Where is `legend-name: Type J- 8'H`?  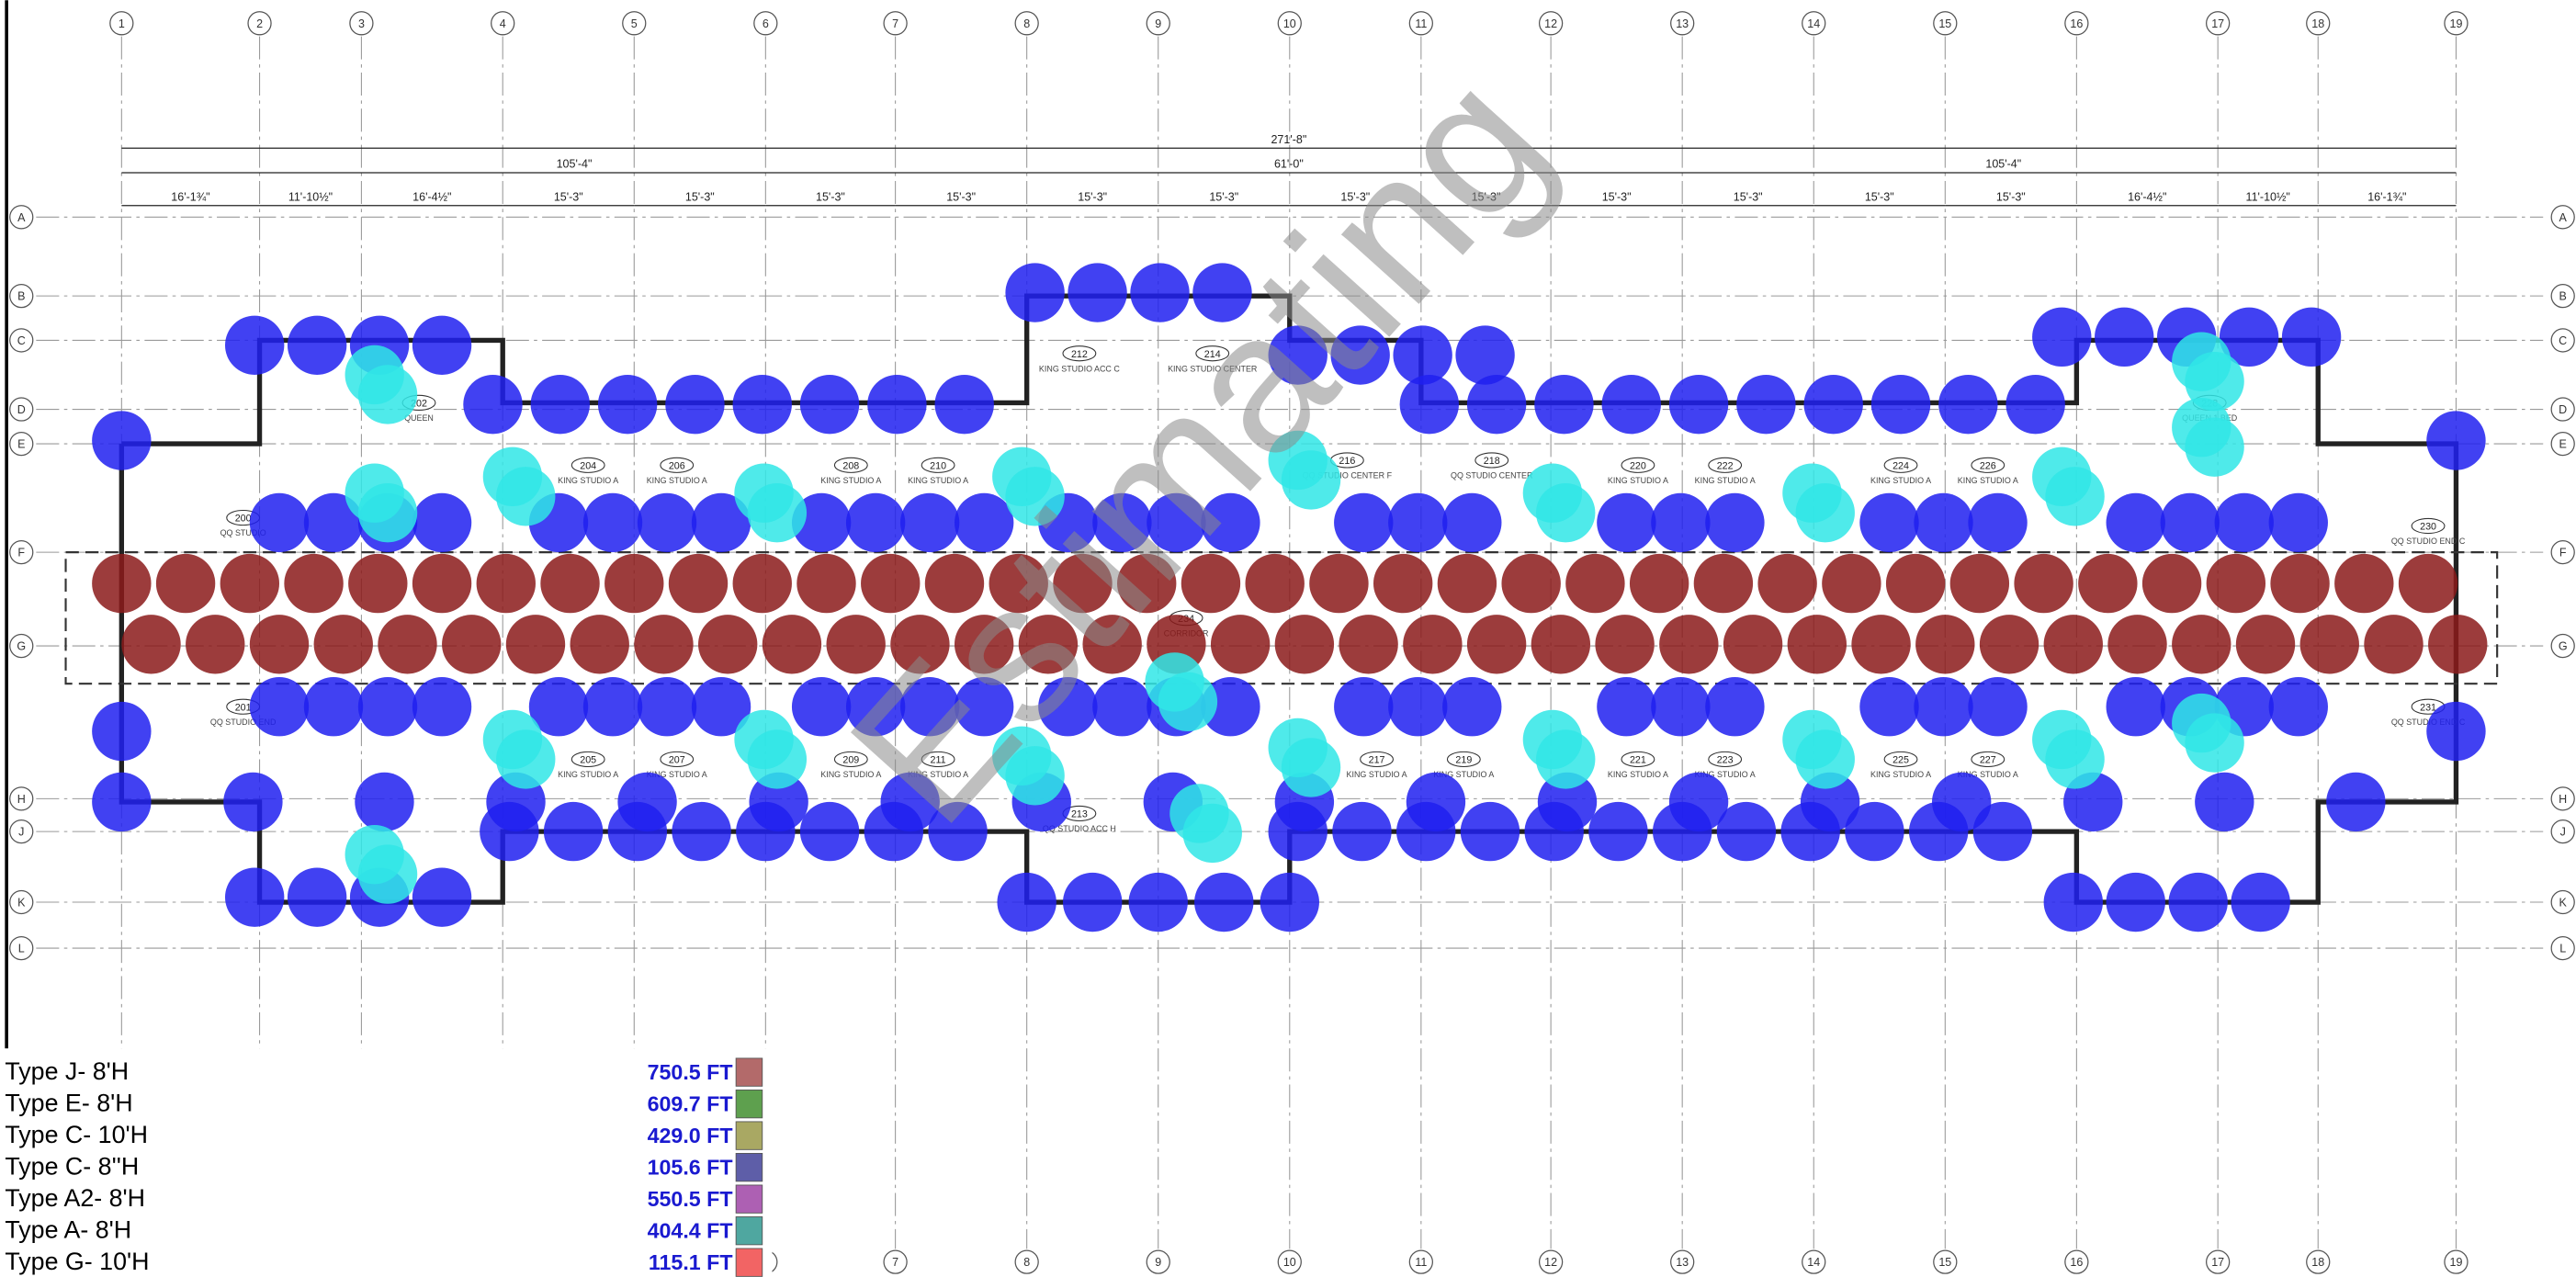
legend-name: Type J- 8'H is located at coordinates (67, 1071).